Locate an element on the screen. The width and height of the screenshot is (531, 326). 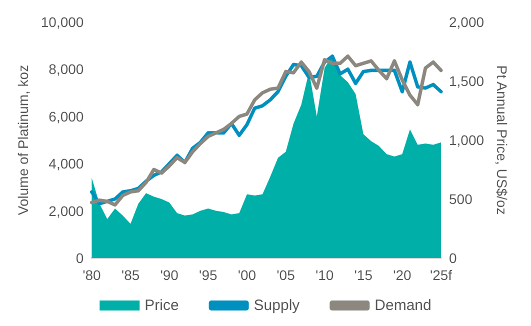
y-tick-label: 0 is located at coordinates (80, 258).